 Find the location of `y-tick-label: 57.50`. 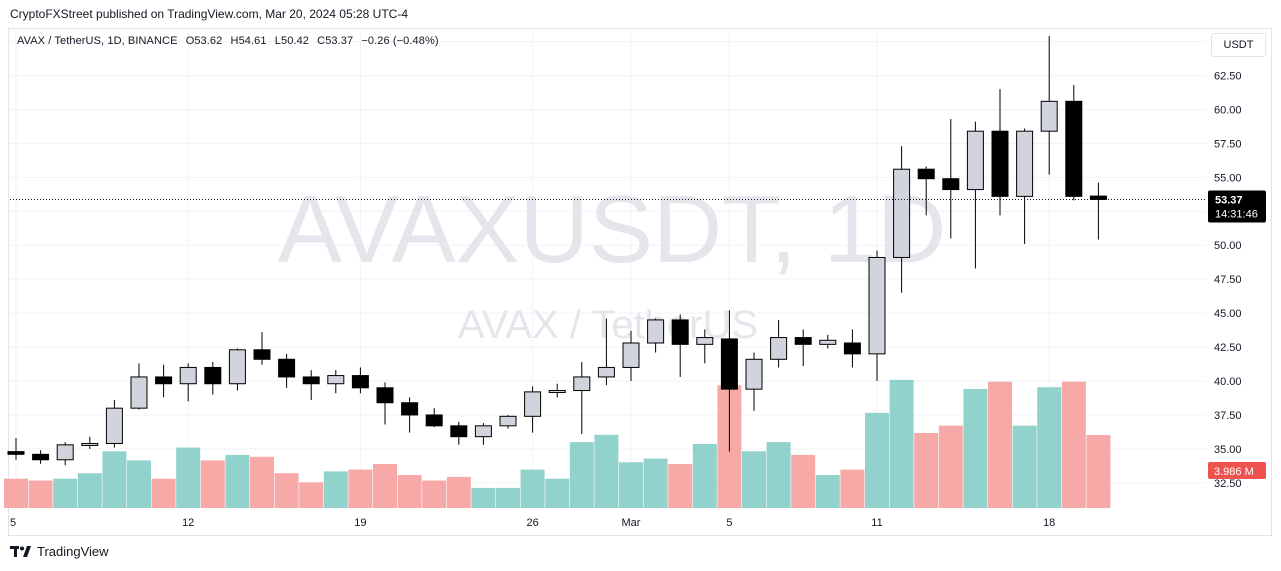

y-tick-label: 57.50 is located at coordinates (1228, 144).